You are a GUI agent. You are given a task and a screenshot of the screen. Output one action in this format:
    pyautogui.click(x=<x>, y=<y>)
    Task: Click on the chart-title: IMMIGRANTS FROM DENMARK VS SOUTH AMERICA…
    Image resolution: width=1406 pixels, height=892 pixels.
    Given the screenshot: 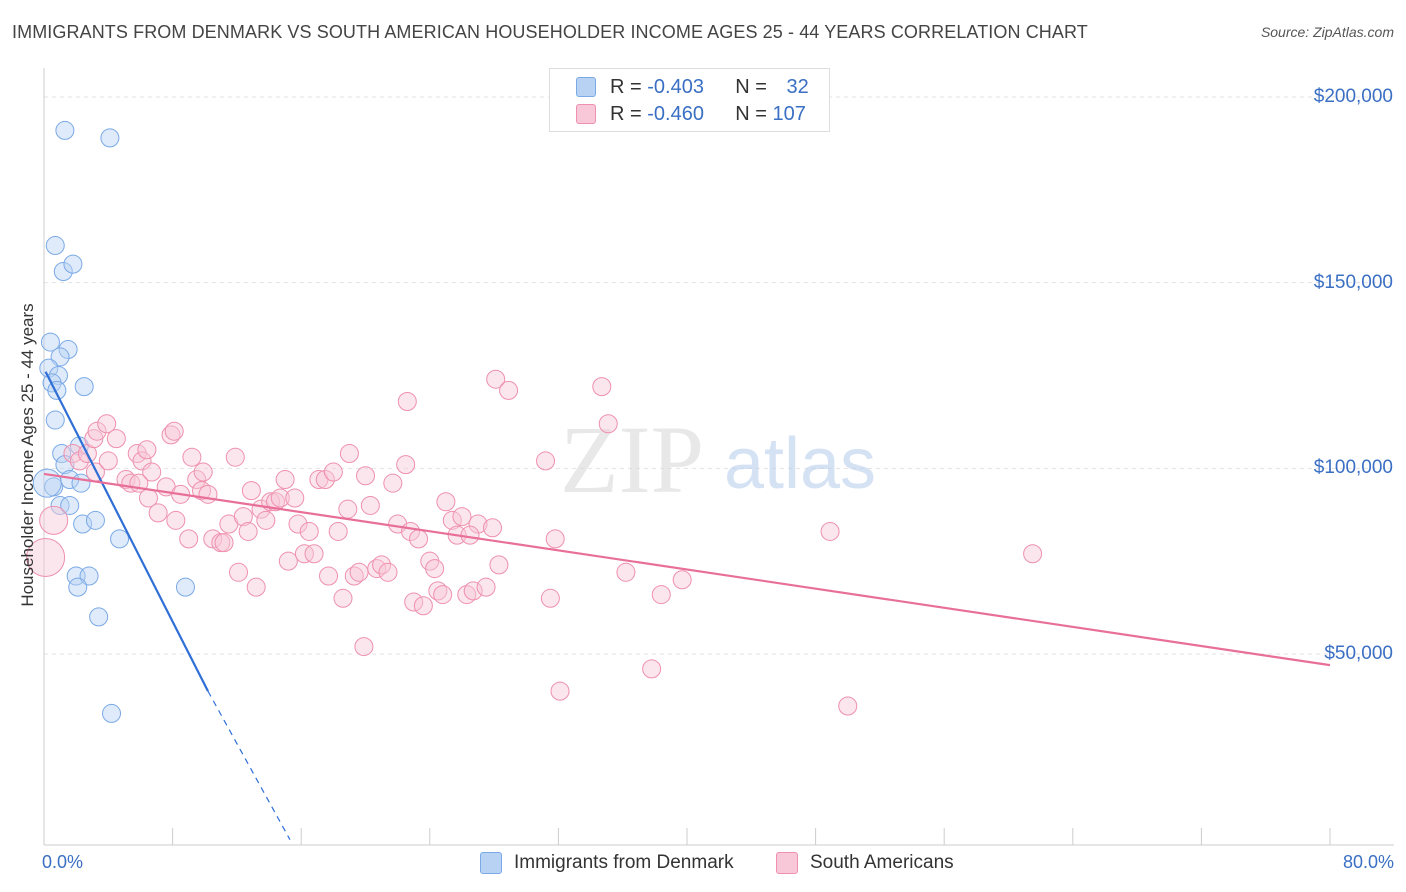 What is the action you would take?
    pyautogui.click(x=550, y=32)
    